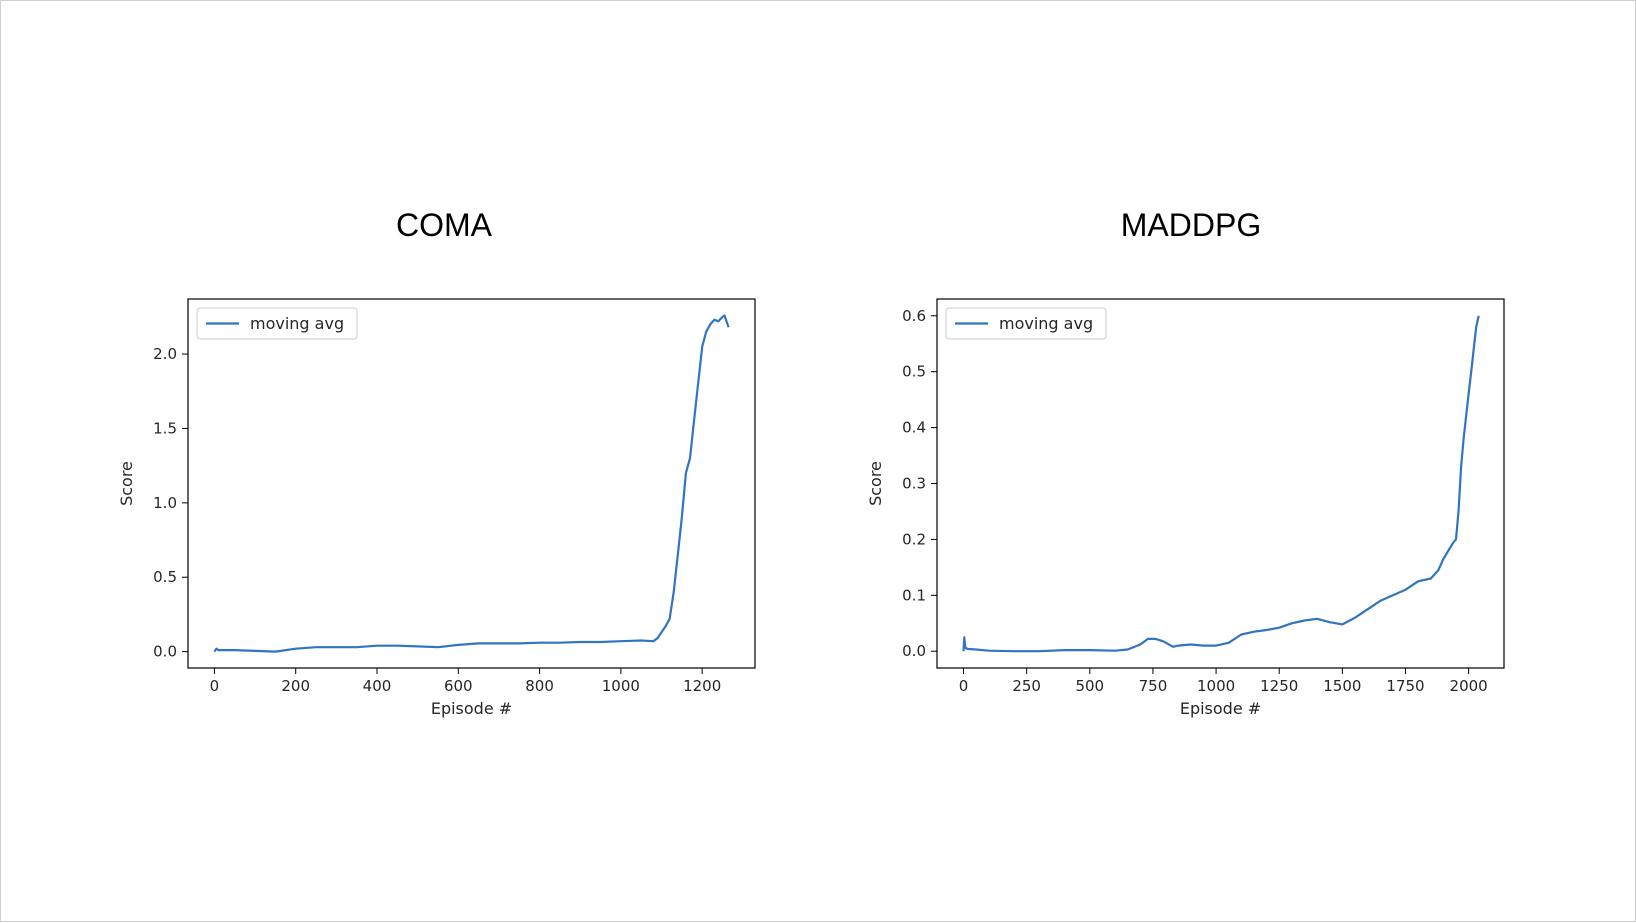 The height and width of the screenshot is (923, 1636). What do you see at coordinates (1405, 686) in the screenshot?
I see `x-tick-label-maddpg-7: 1750` at bounding box center [1405, 686].